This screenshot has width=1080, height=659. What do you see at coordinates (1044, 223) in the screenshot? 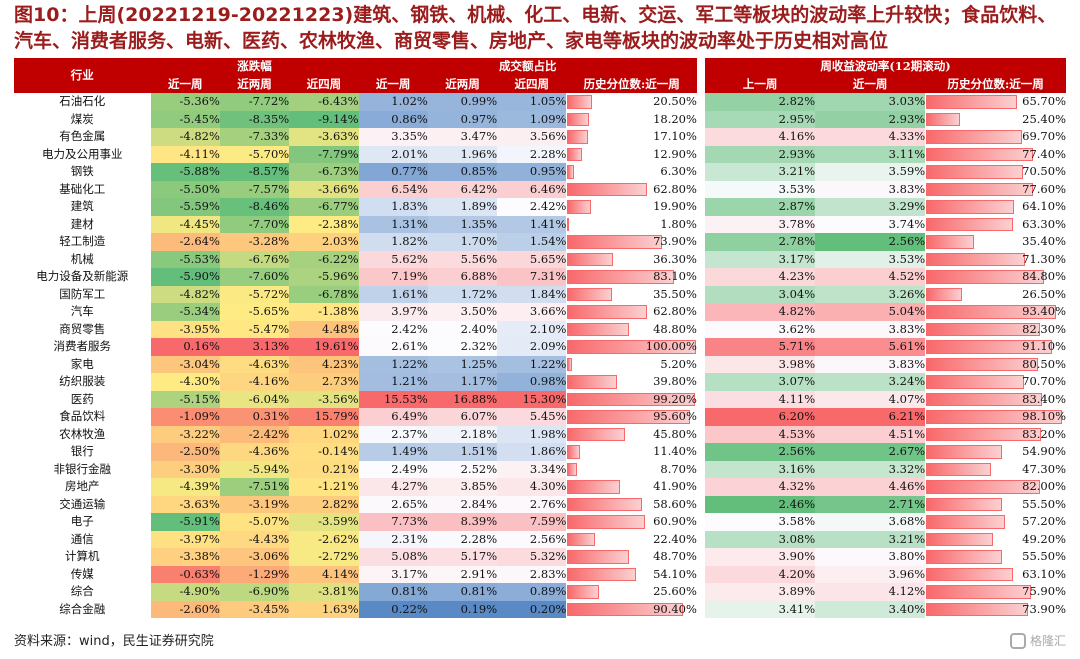
I see `percentile-value: 63.30%` at bounding box center [1044, 223].